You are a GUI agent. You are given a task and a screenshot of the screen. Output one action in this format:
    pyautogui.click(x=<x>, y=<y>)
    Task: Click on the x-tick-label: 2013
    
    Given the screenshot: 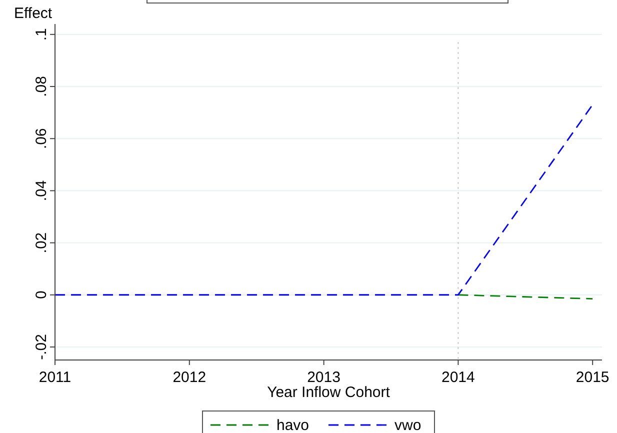 What is the action you would take?
    pyautogui.click(x=323, y=377)
    